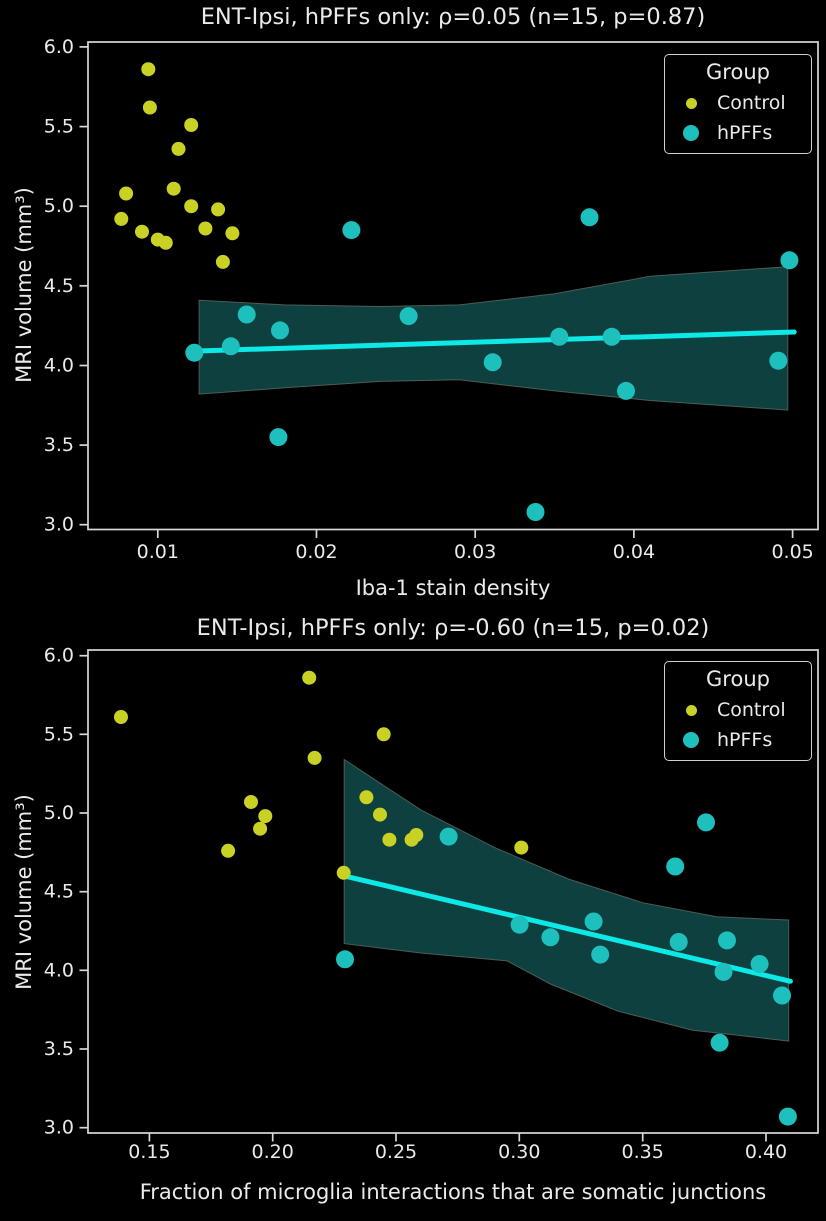  What do you see at coordinates (643, 1152) in the screenshot?
I see `x-tick-label: 0.35` at bounding box center [643, 1152].